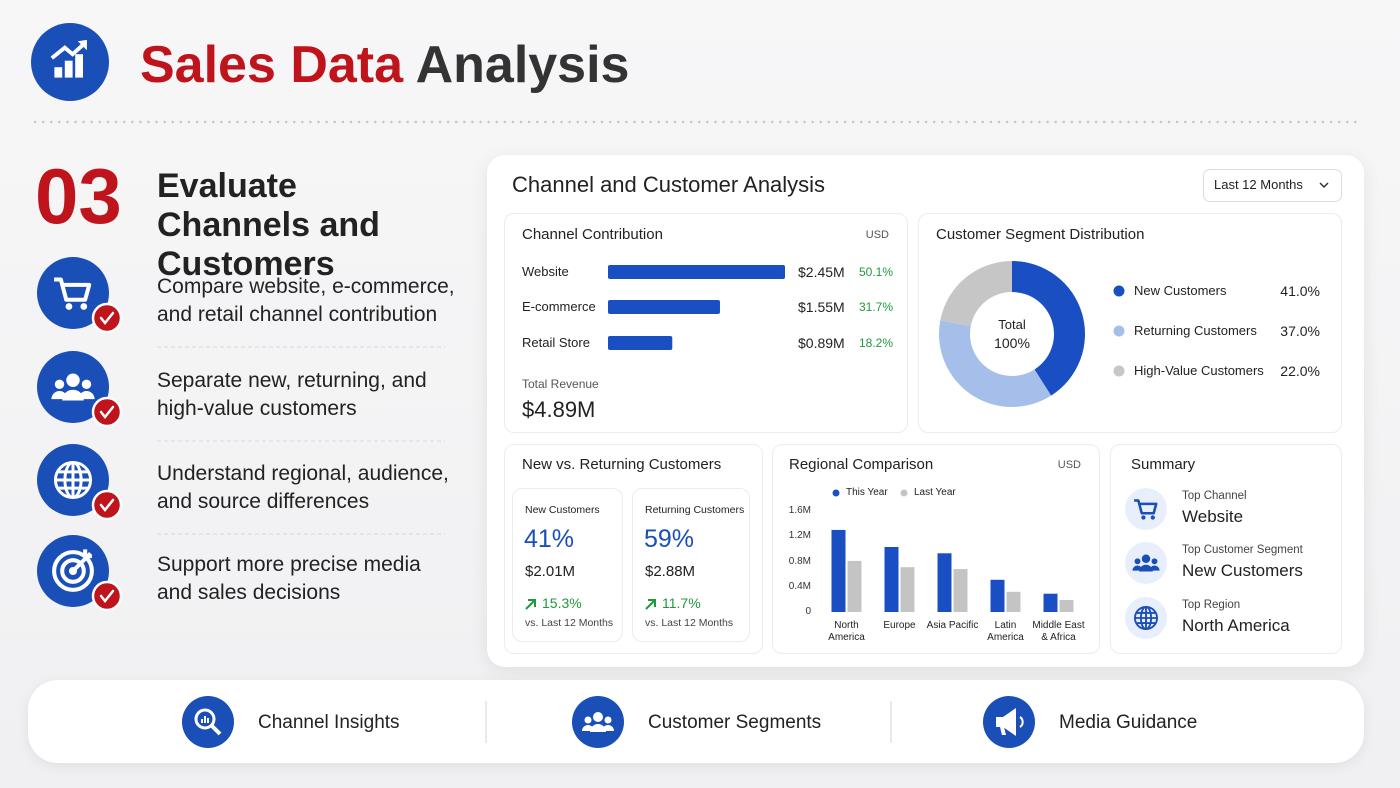 The image size is (1400, 788). What do you see at coordinates (706, 323) in the screenshot?
I see `channel-panel` at bounding box center [706, 323].